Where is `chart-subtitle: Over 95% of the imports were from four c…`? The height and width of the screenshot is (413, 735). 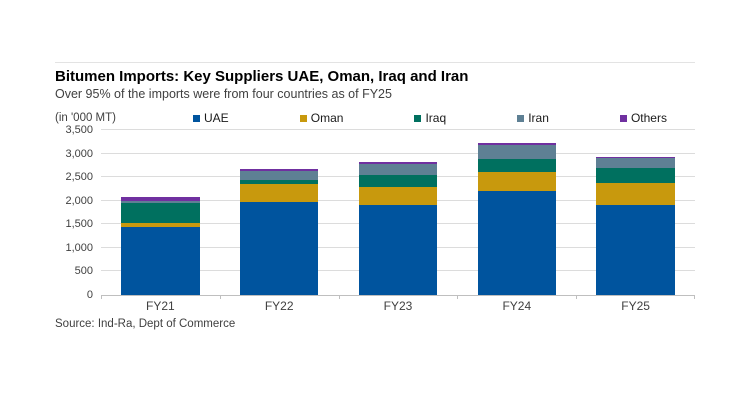 chart-subtitle: Over 95% of the imports were from four c… is located at coordinates (223, 94).